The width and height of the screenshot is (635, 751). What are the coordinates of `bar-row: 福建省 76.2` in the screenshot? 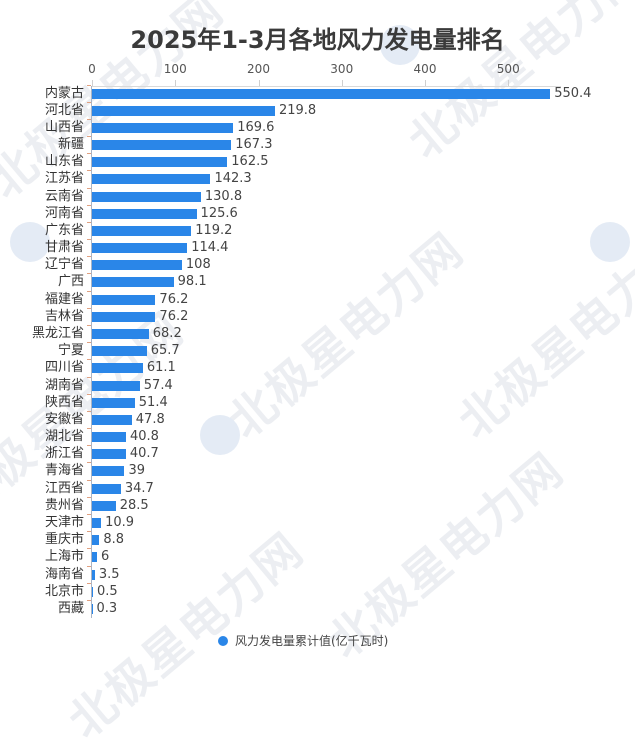 It's located at (317, 299).